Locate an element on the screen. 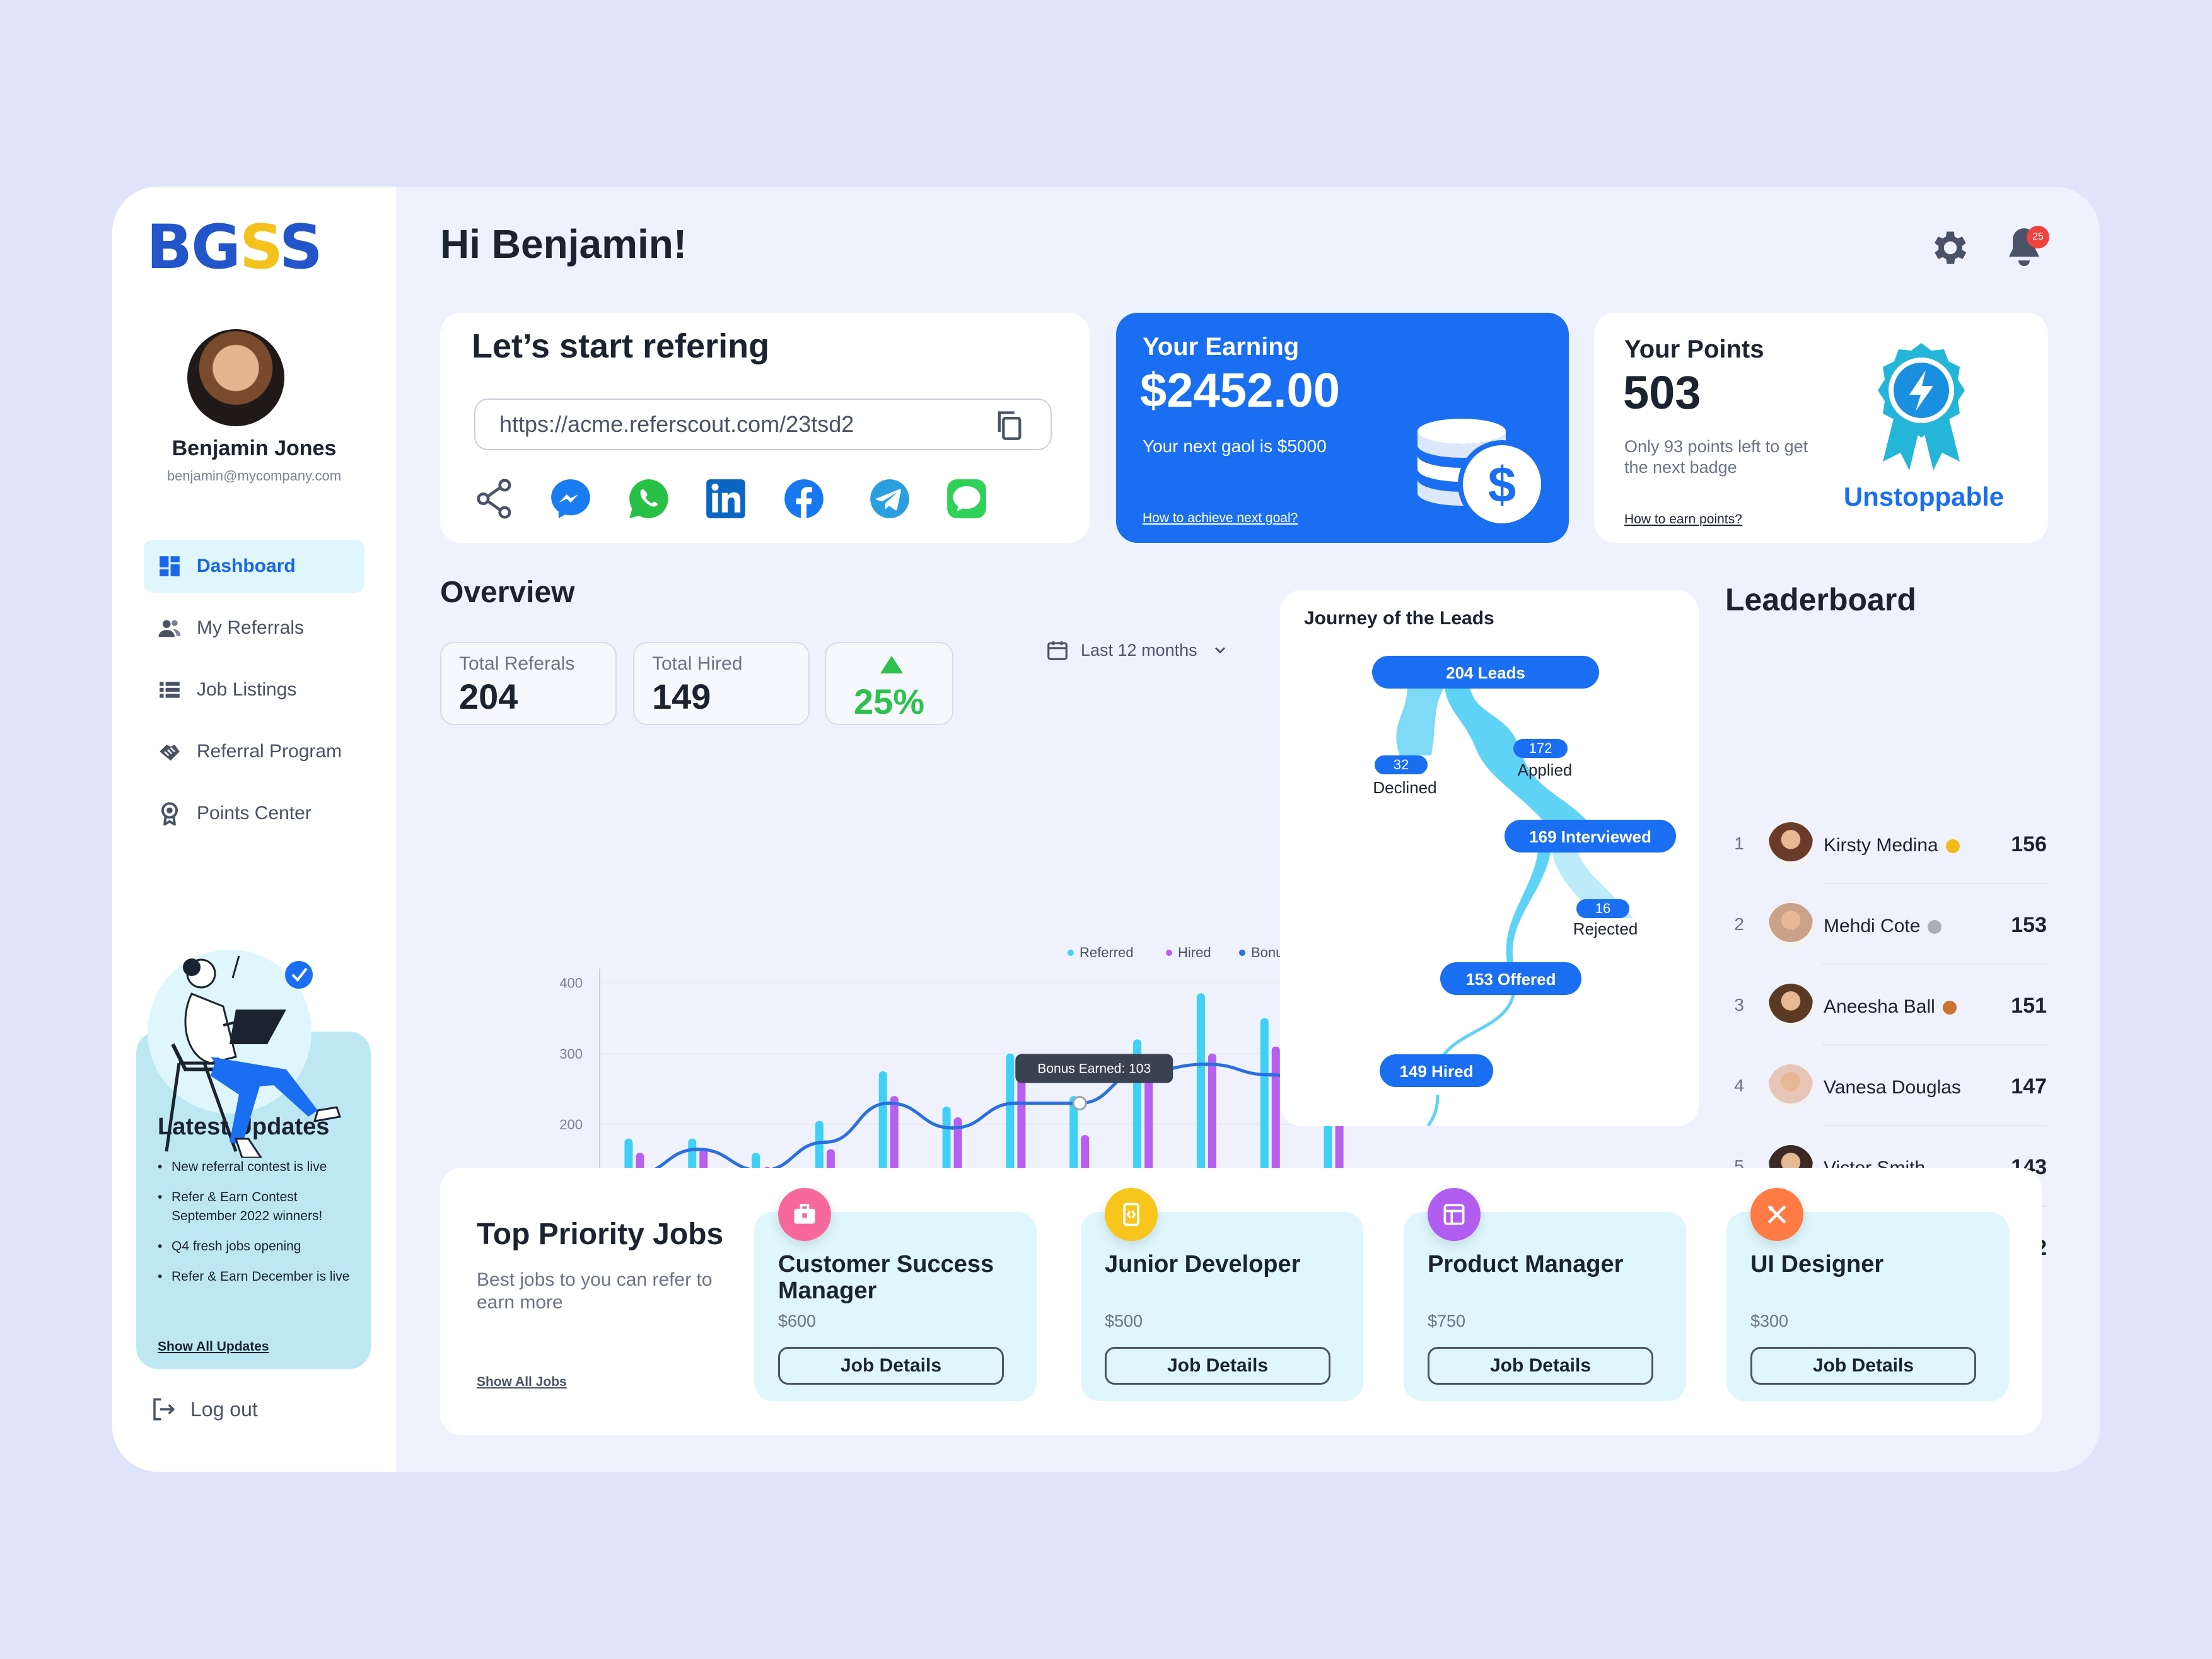 This screenshot has height=1659, width=2212. show-all-jobs-link: Show All Jobs is located at coordinates (522, 1382).